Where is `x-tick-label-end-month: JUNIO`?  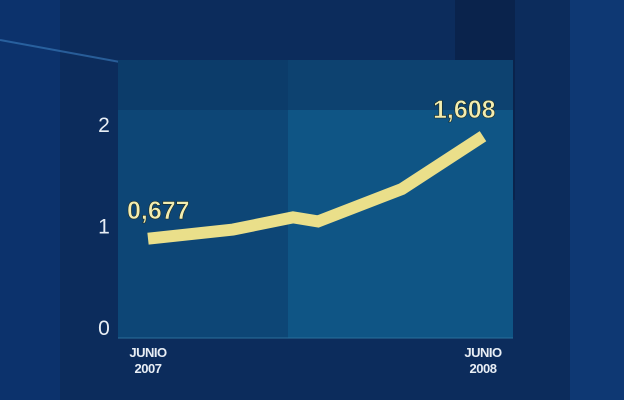
x-tick-label-end-month: JUNIO is located at coordinates (483, 352).